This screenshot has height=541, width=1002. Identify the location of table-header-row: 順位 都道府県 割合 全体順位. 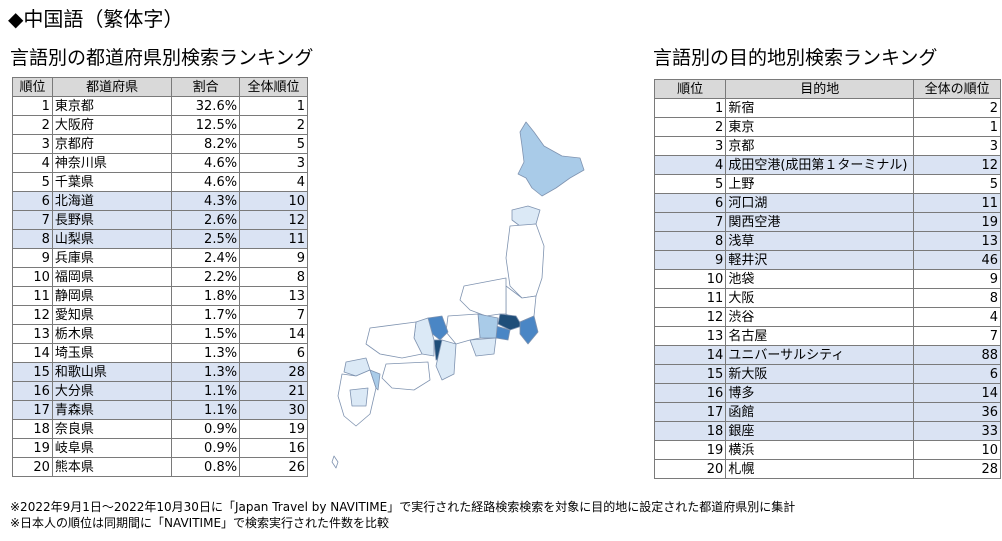
(160, 87).